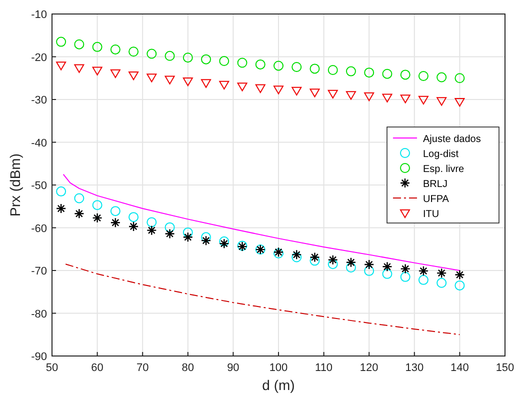 The image size is (517, 407). What do you see at coordinates (441, 154) in the screenshot?
I see `legend-label: Log-dist` at bounding box center [441, 154].